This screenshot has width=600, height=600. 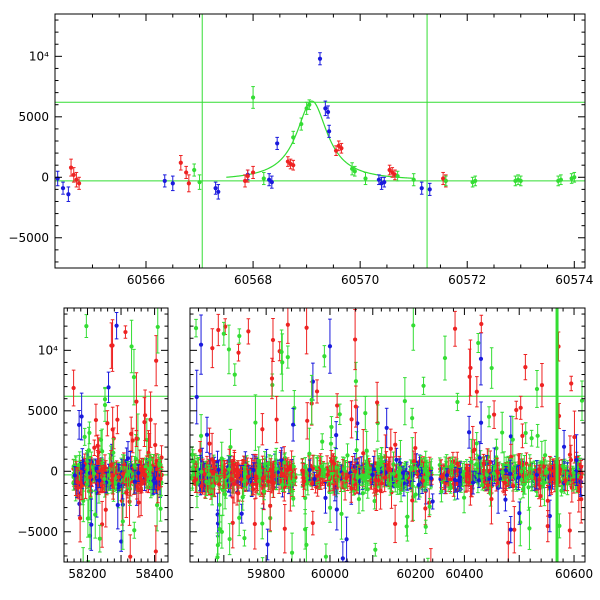 What do you see at coordinates (467, 280) in the screenshot?
I see `x-tick-label: 60572` at bounding box center [467, 280].